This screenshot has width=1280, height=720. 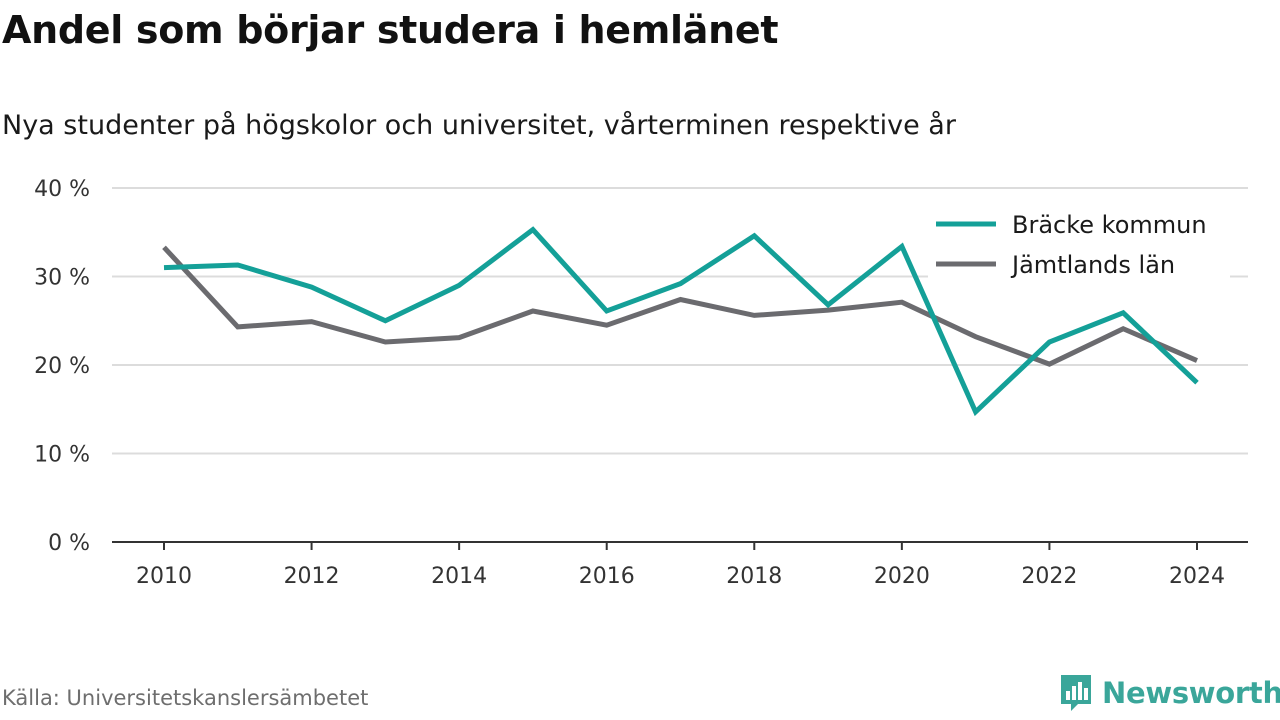 What do you see at coordinates (1076, 693) in the screenshot?
I see `newsworthy-chart-icon` at bounding box center [1076, 693].